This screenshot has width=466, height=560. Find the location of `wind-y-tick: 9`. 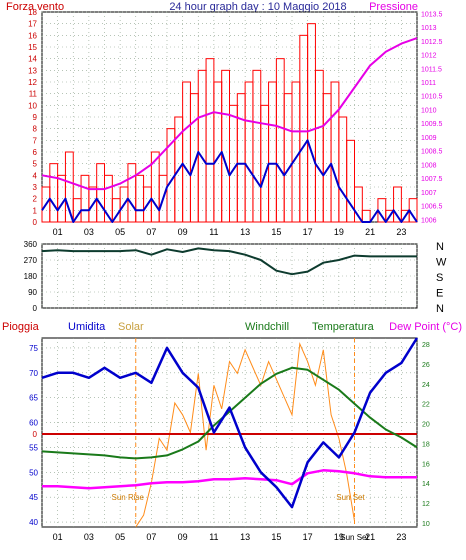

wind-y-tick: 9 is located at coordinates (35, 117).